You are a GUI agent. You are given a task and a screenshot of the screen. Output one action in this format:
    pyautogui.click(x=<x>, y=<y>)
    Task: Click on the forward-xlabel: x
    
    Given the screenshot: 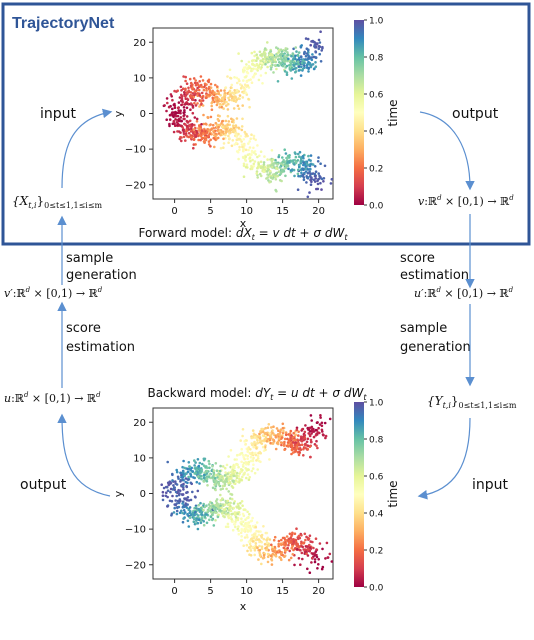 What is the action you would take?
    pyautogui.click(x=243, y=223)
    